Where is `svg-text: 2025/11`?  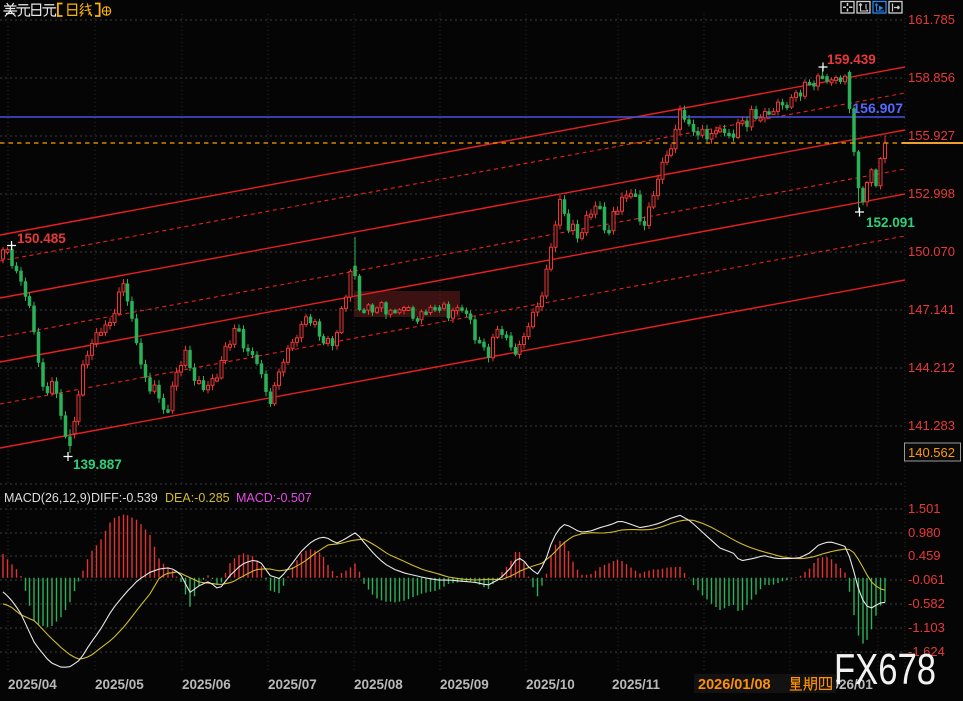
svg-text: 2025/11 is located at coordinates (636, 684).